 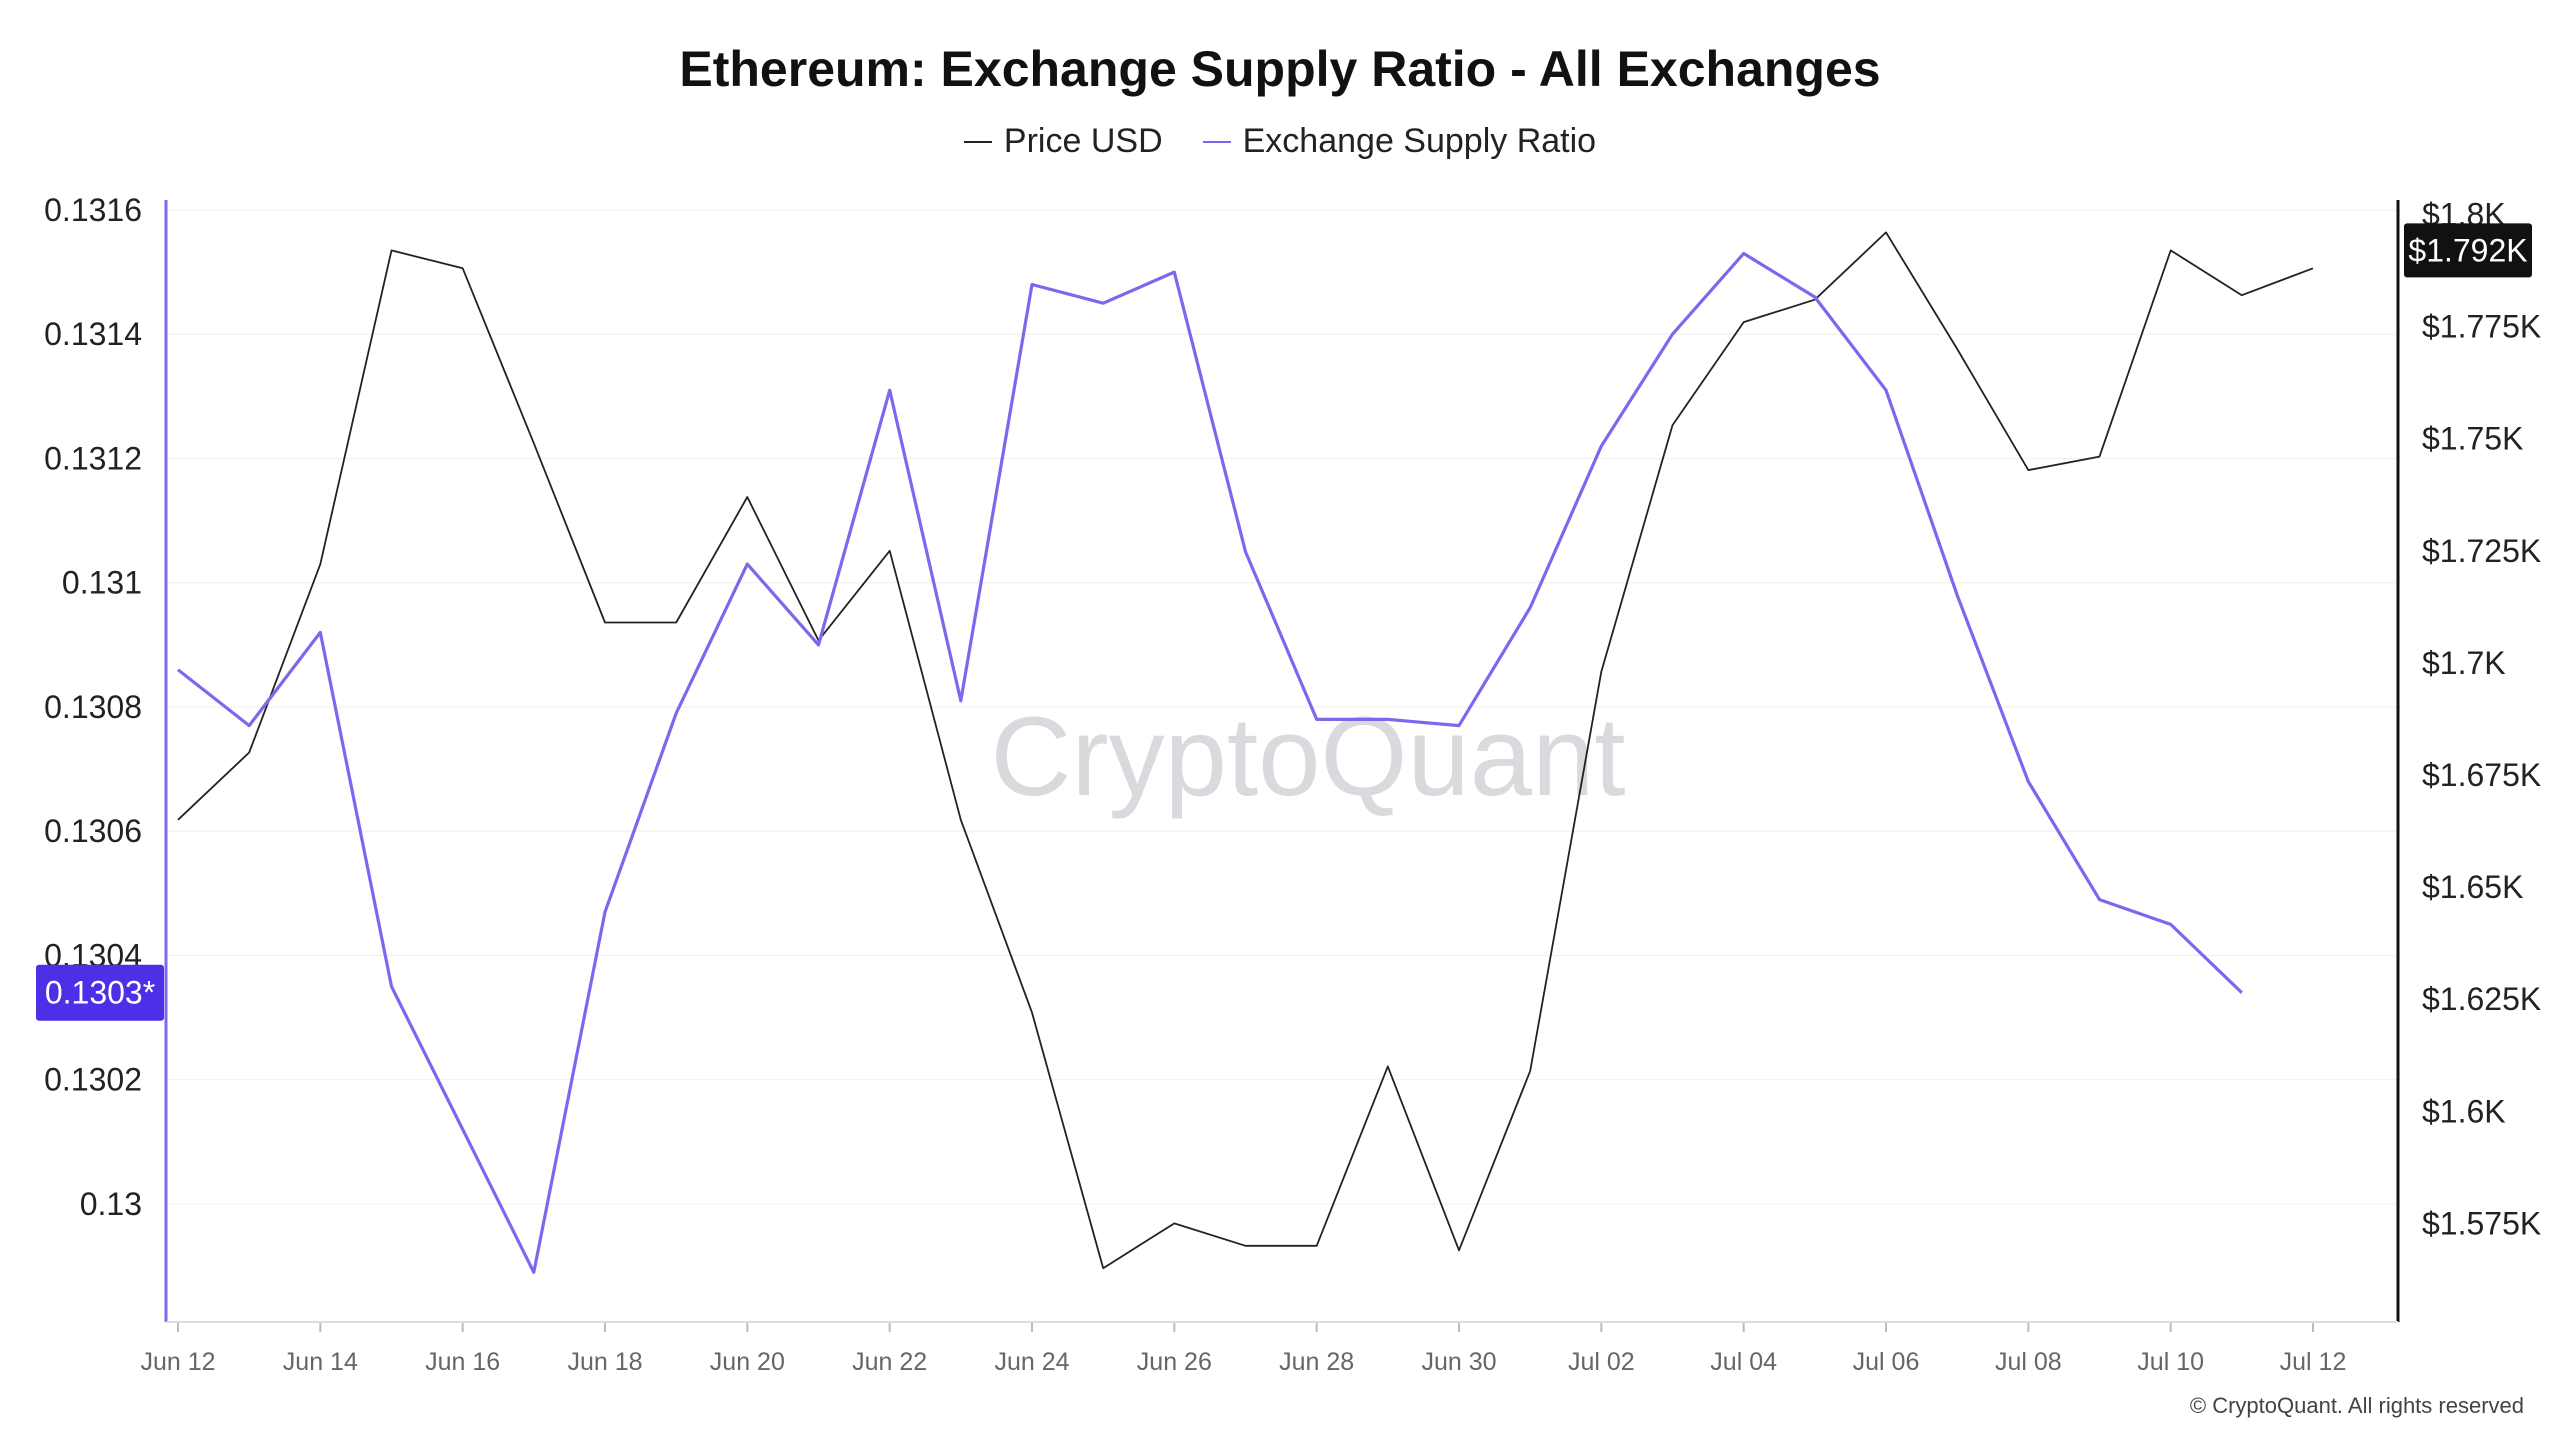 What do you see at coordinates (2356, 1405) in the screenshot?
I see `copyright-text: © CryptoQuant. All rights reserved` at bounding box center [2356, 1405].